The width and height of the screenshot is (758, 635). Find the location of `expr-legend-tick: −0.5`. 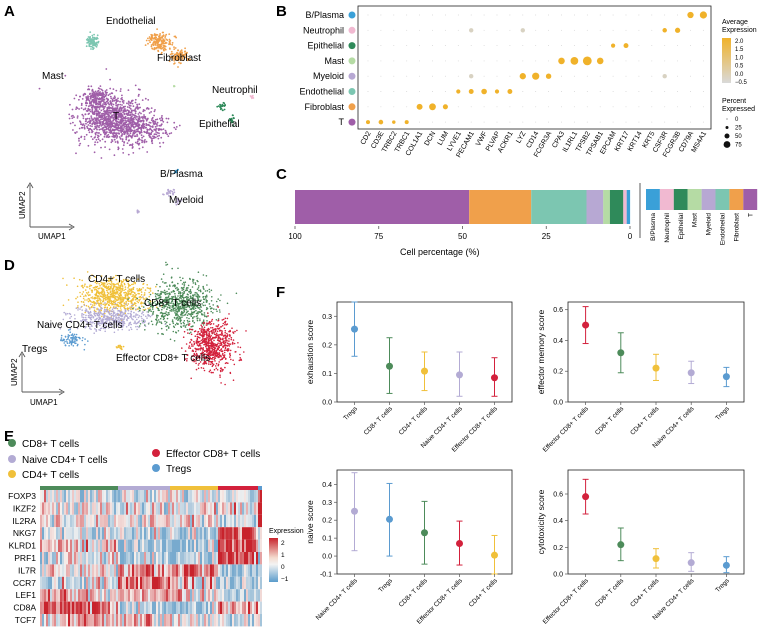

expr-legend-tick: −0.5 is located at coordinates (741, 83).